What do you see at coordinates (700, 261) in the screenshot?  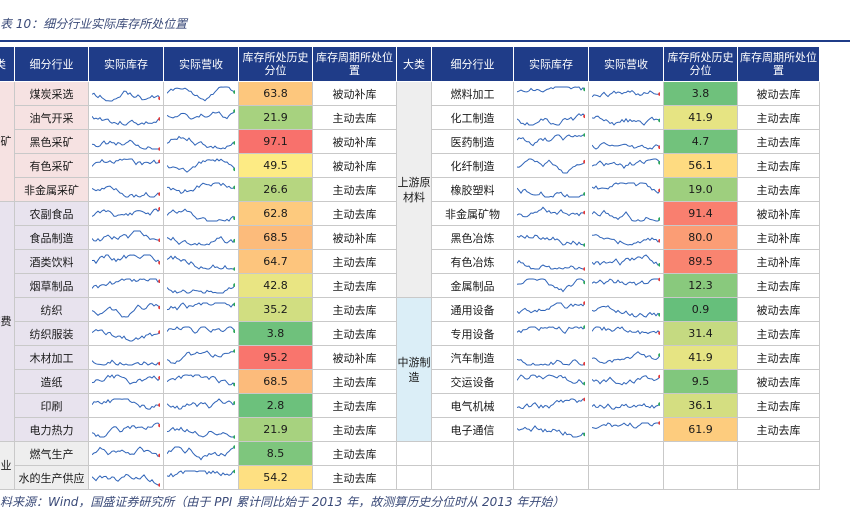 I see `percentile-cell-right: 89.5` at bounding box center [700, 261].